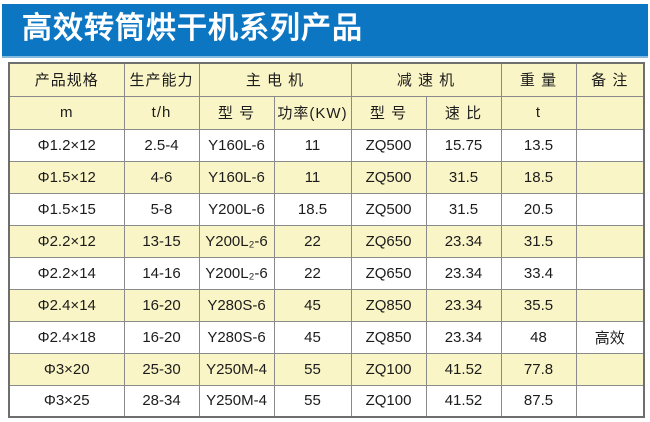  What do you see at coordinates (66, 112) in the screenshot?
I see `header-spec-unit: m` at bounding box center [66, 112].